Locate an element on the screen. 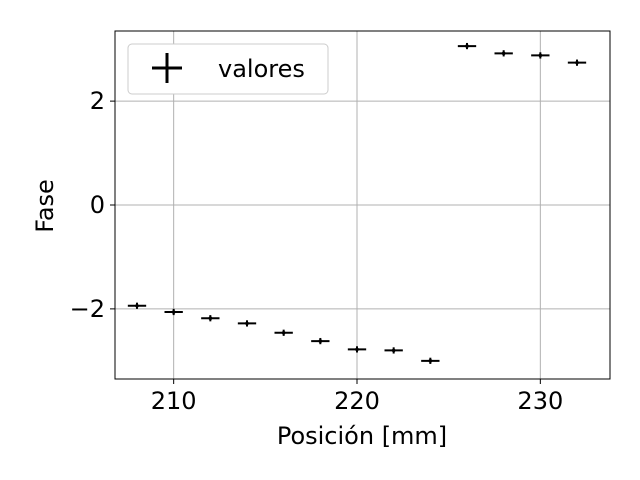  legend: valores is located at coordinates (228, 69).